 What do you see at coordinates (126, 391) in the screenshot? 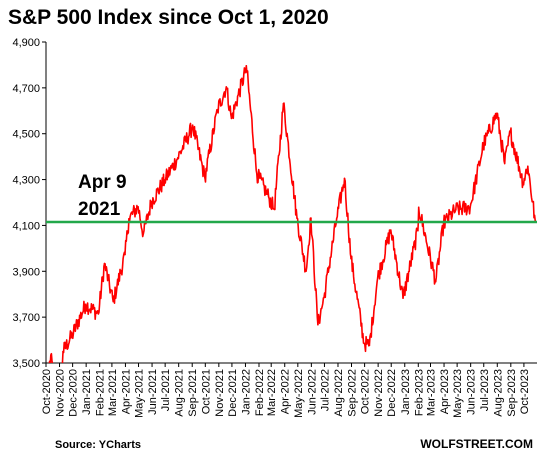
I see `x-tick-label: Apr-2021` at bounding box center [126, 391].